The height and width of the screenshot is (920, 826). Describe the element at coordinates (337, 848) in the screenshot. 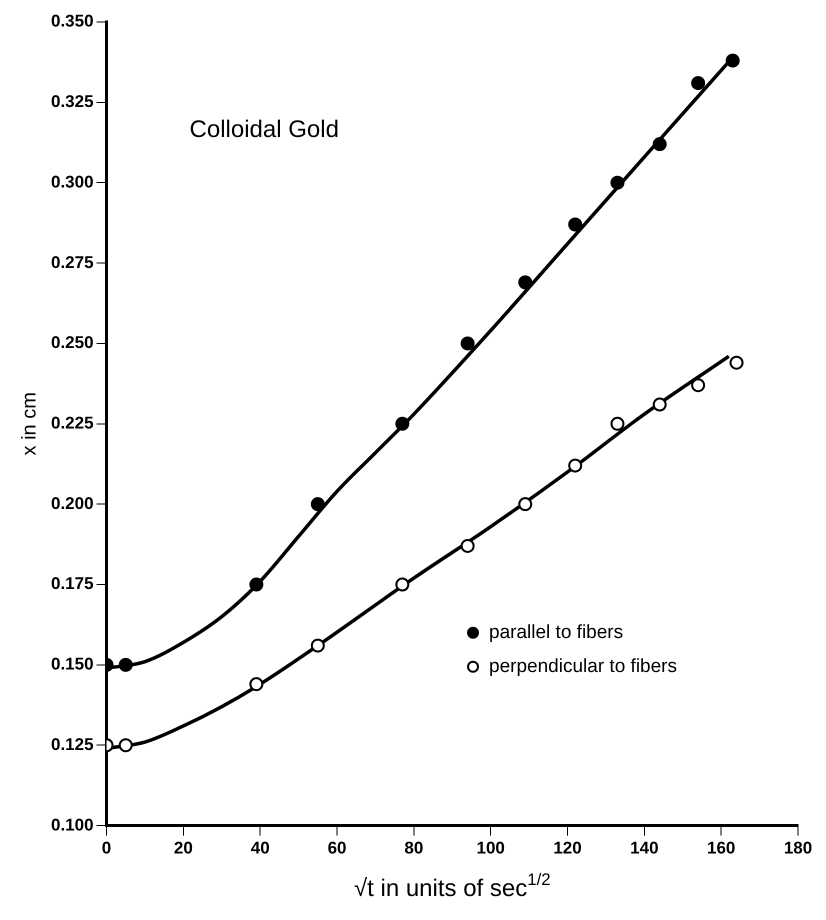

I see `x-tick-label: 60` at that location.